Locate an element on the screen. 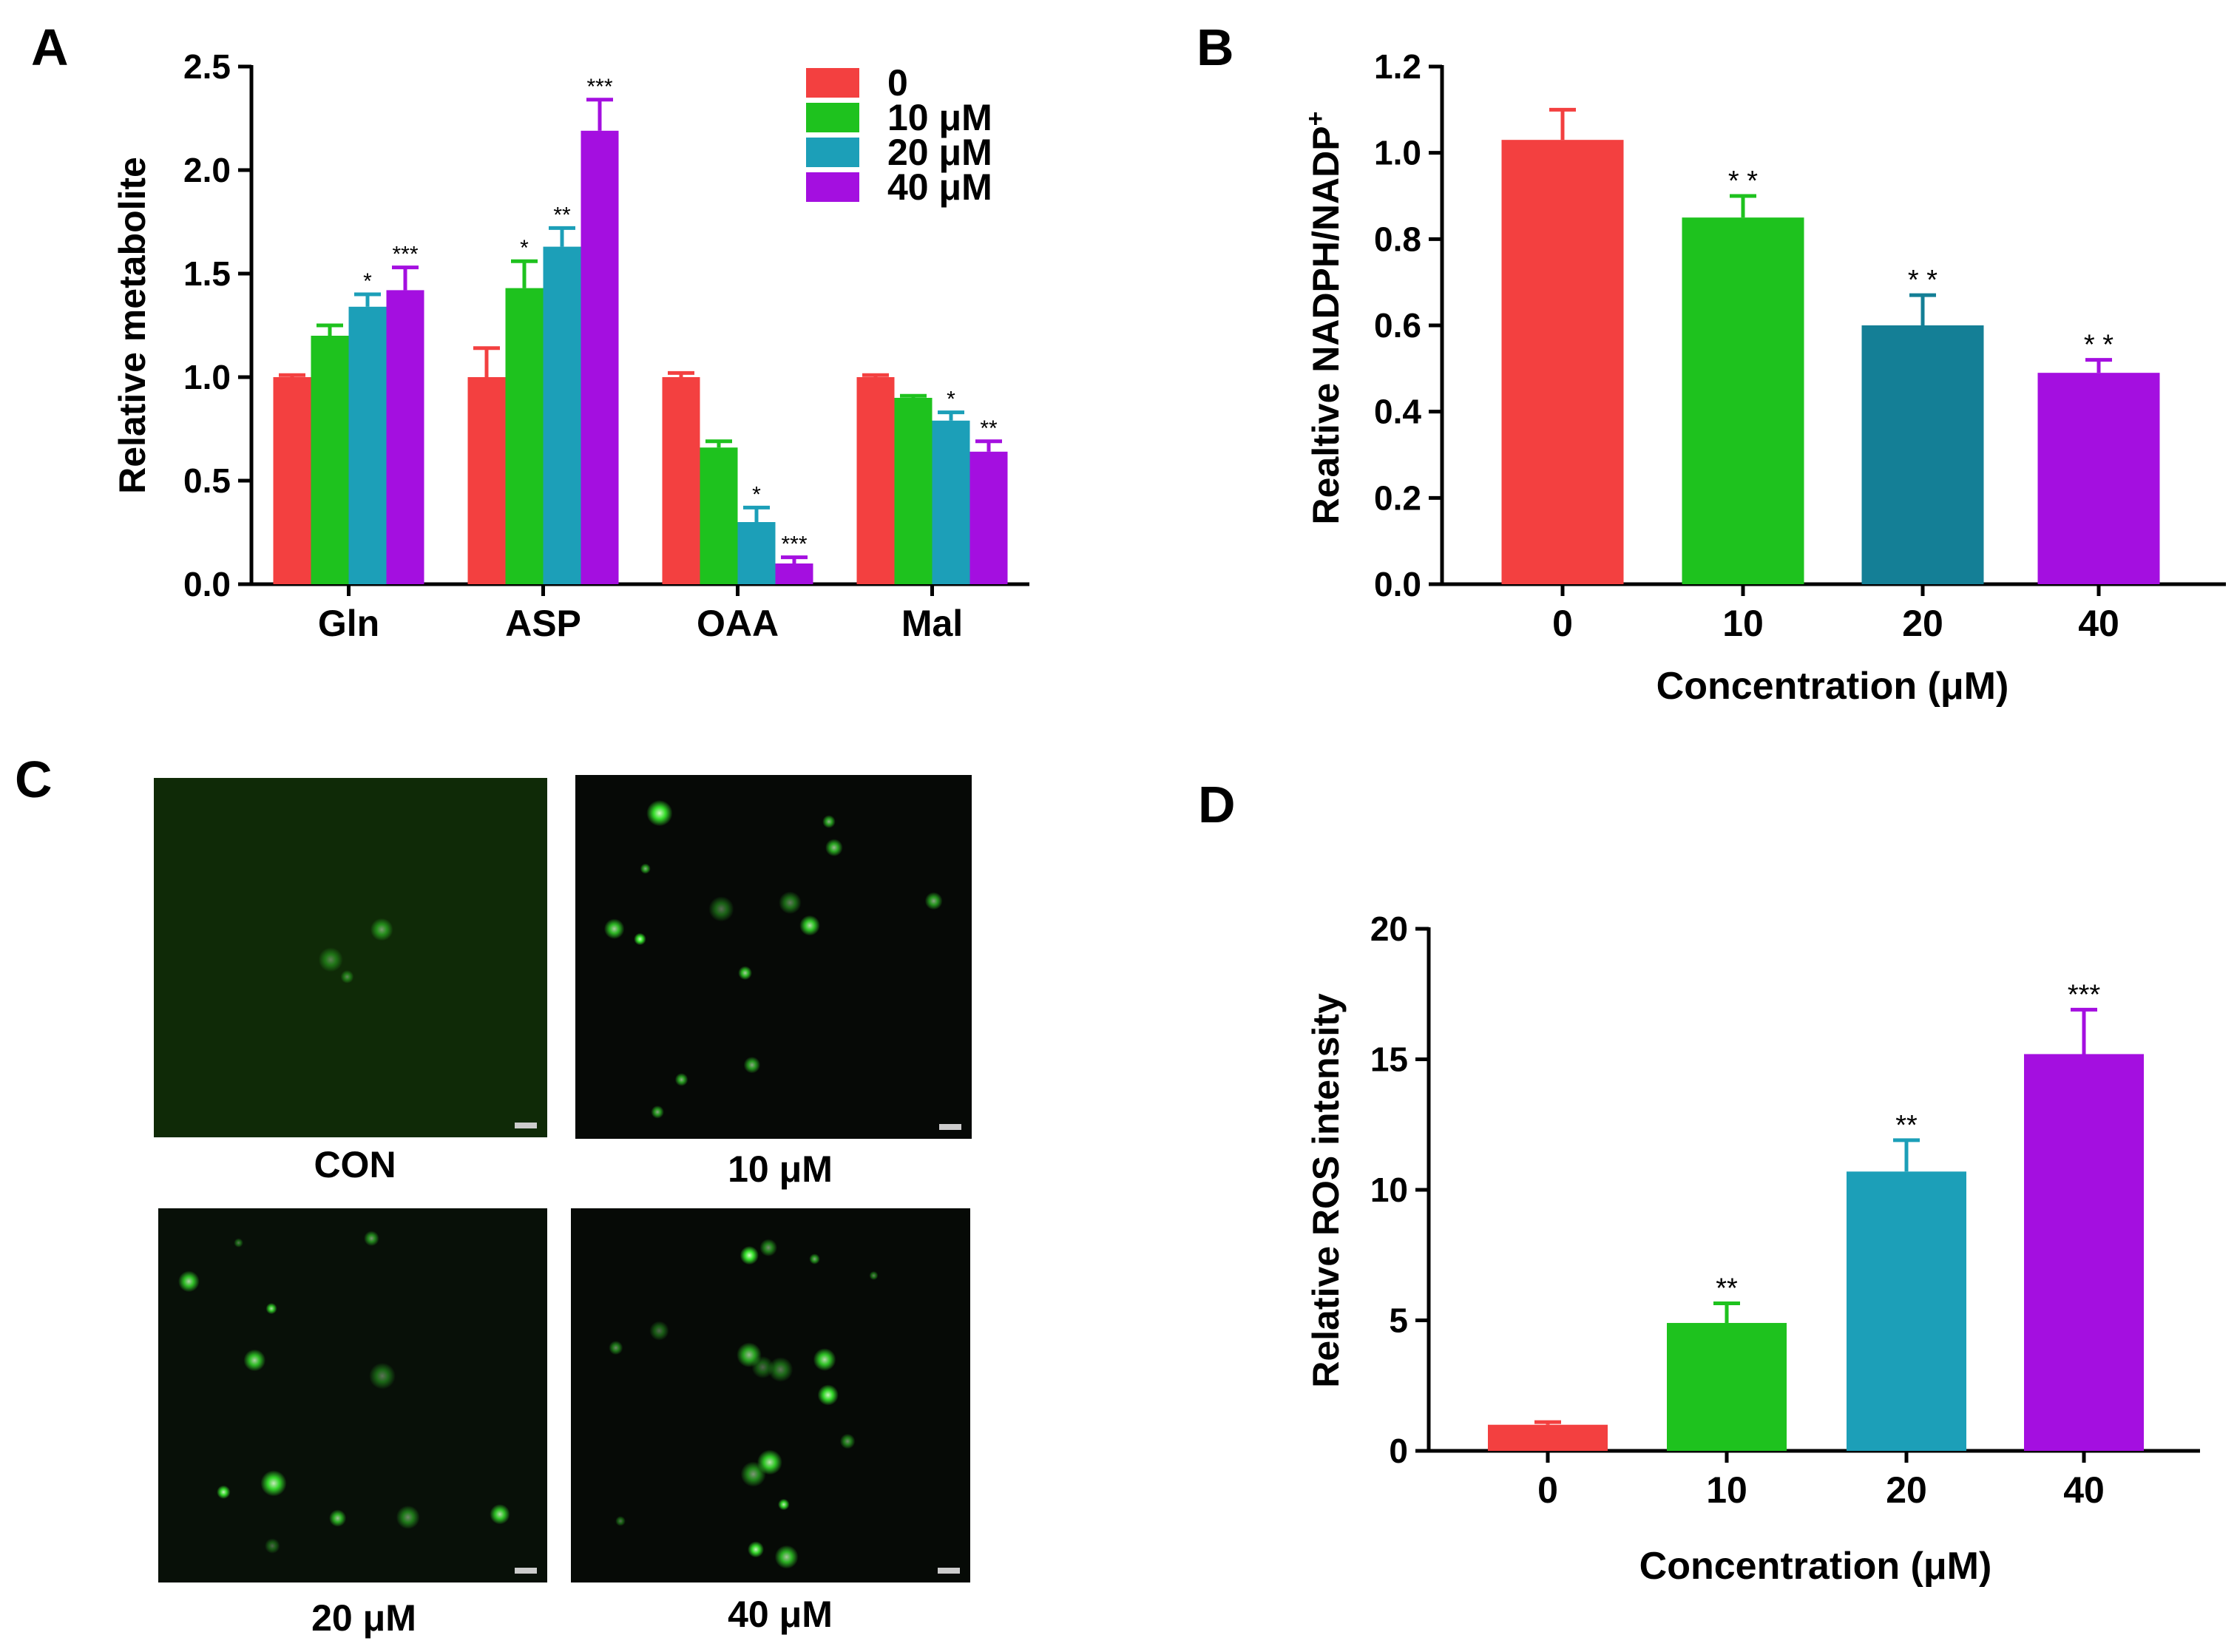 This screenshot has width=2237, height=1652. y-tick-label: 20 is located at coordinates (1389, 929).